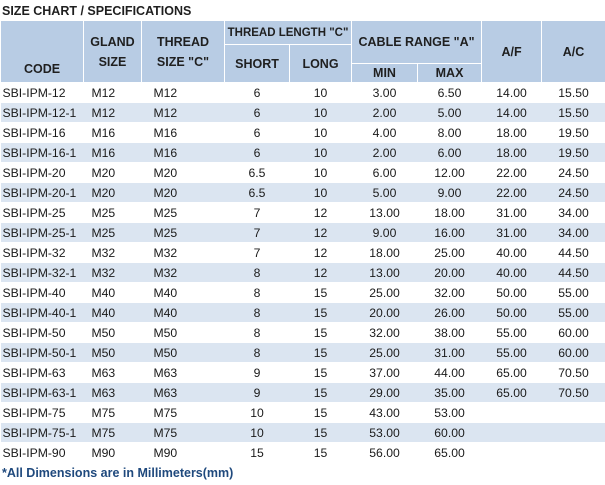 This screenshot has height=485, width=605. Describe the element at coordinates (42, 69) in the screenshot. I see `header-code-label: CODE` at that location.